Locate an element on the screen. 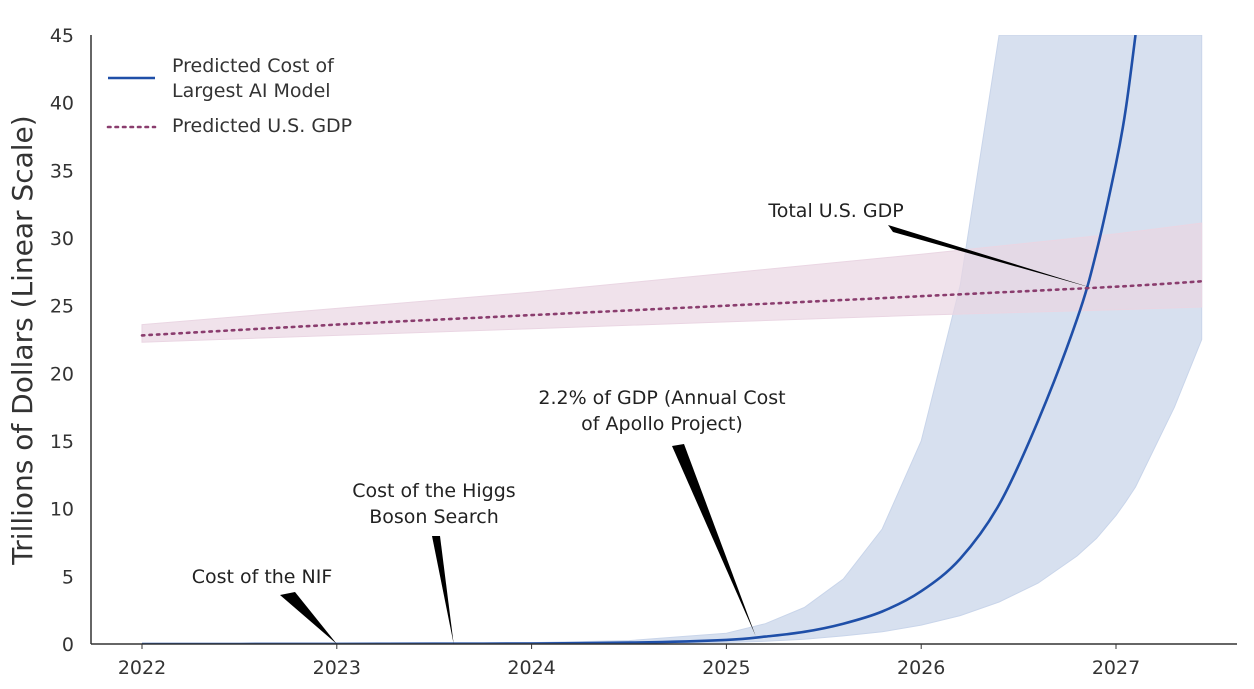 The image size is (1254, 689). annotation-text: 2.2% of GDP (Annual Cost is located at coordinates (661, 398).